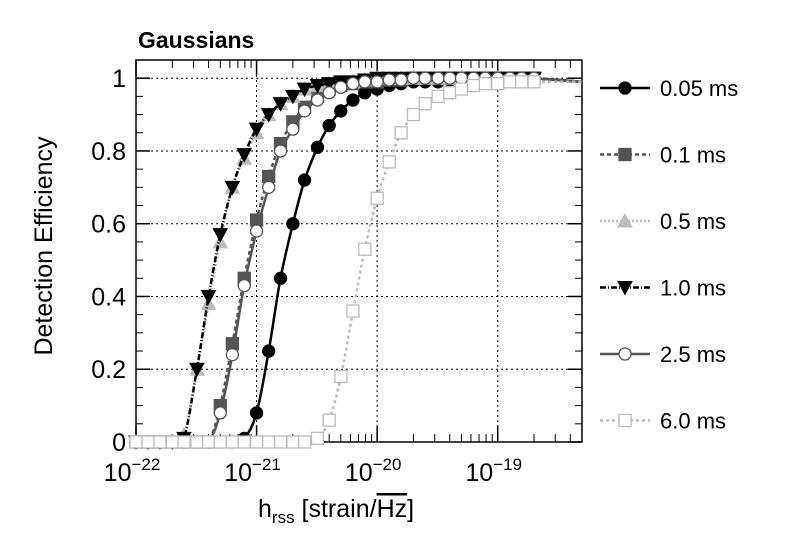  Describe the element at coordinates (693, 421) in the screenshot. I see `legend-label: 6.0 ms` at that location.